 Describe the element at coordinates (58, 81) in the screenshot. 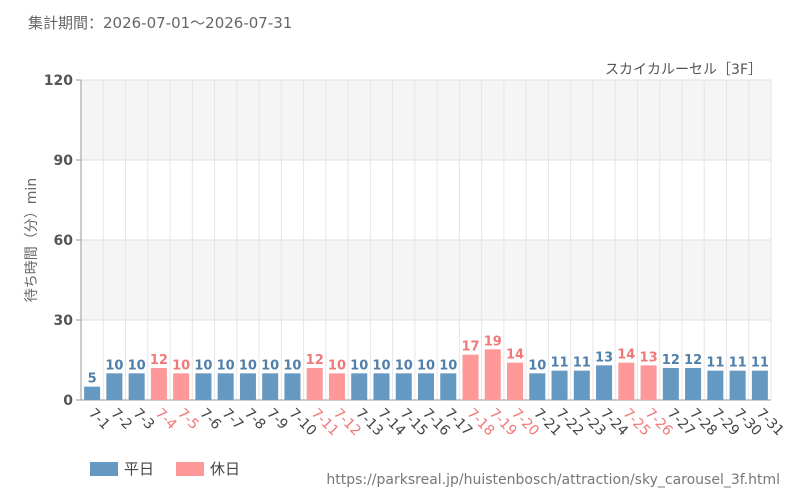

I see `y-tick-label: 120` at that location.